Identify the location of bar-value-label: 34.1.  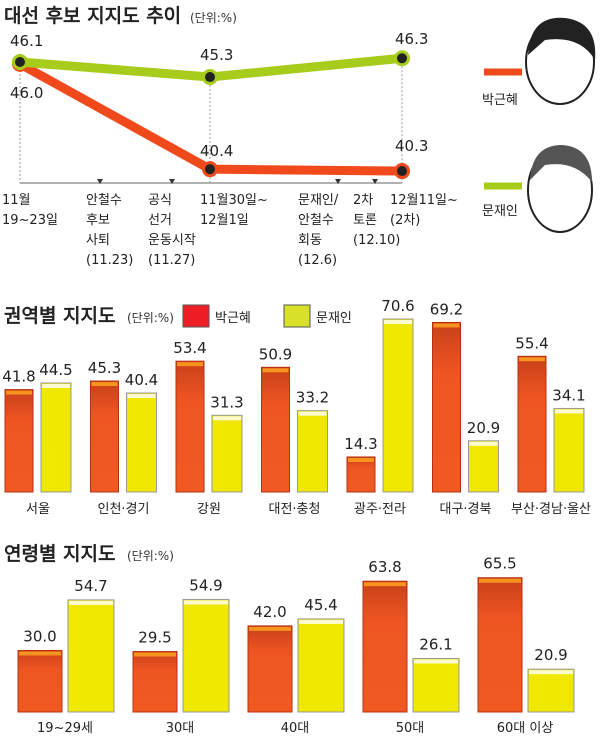
(568, 395).